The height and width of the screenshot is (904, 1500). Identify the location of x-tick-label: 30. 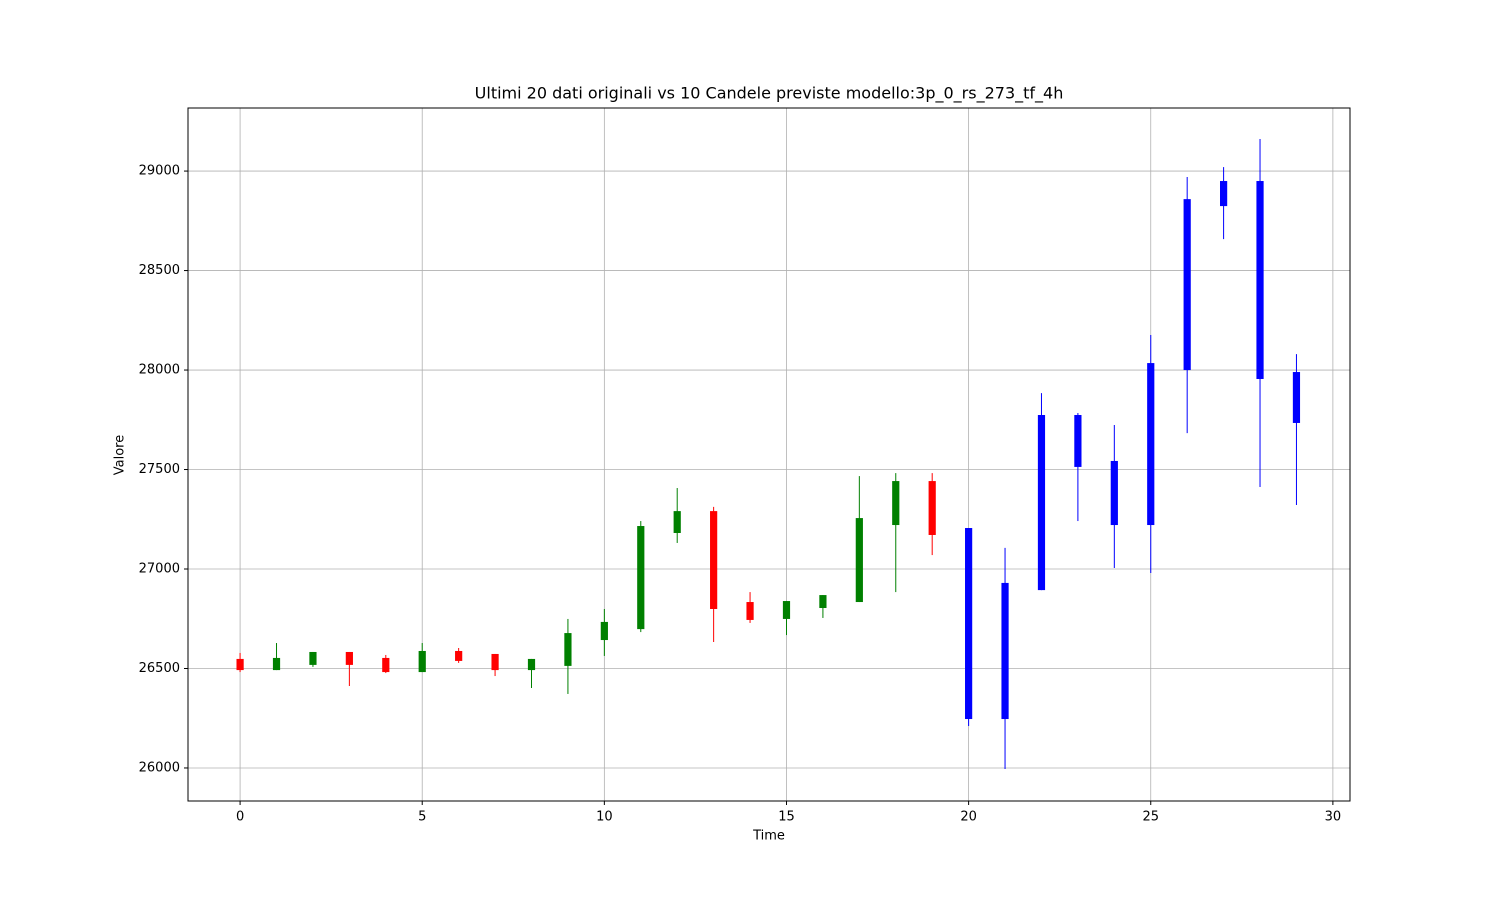
(1333, 817).